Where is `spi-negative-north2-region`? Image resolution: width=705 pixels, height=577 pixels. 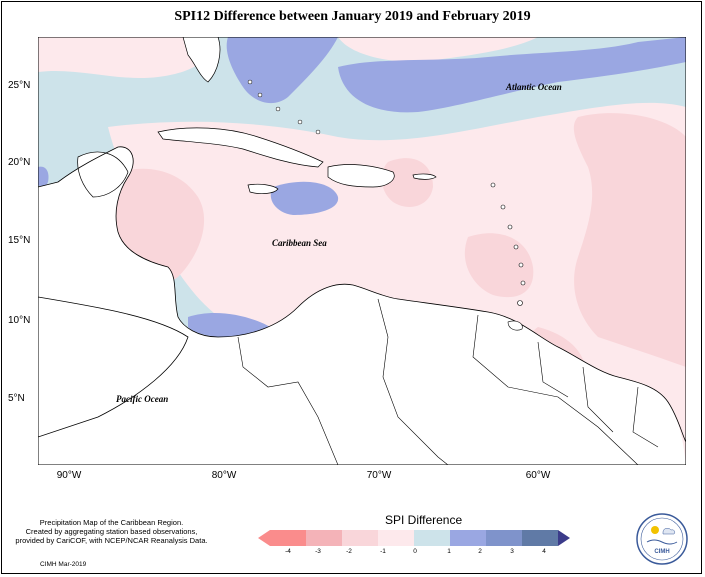
spi-negative-north2-region is located at coordinates (438, 49).